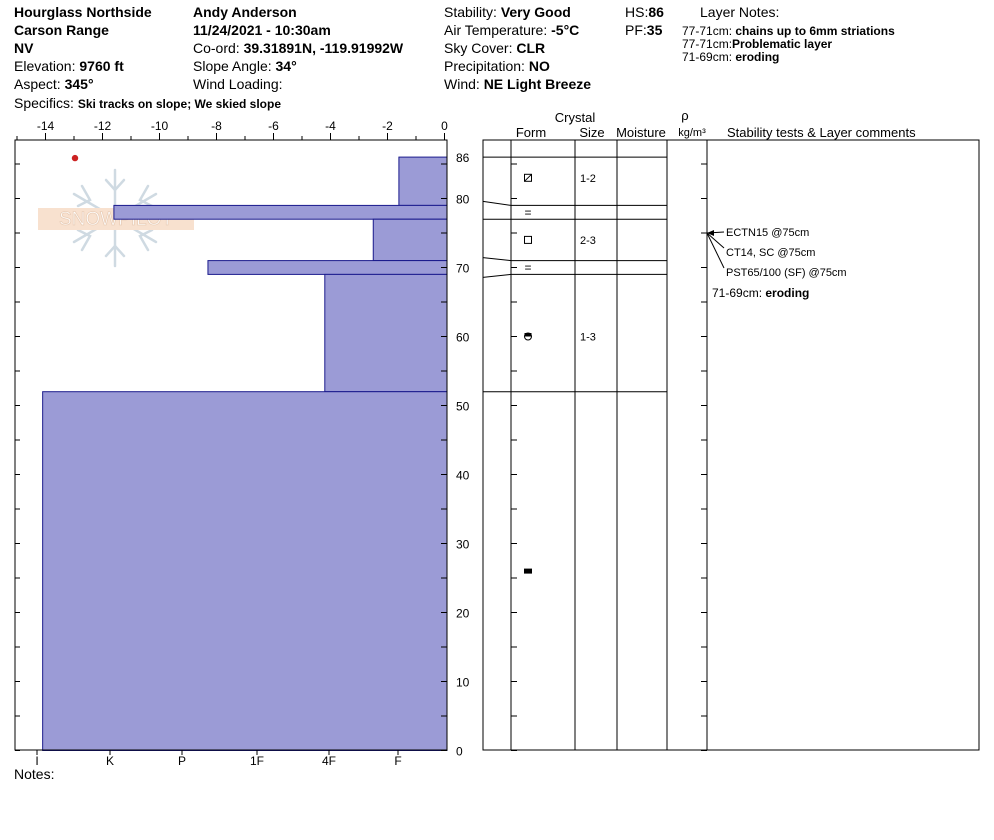 The image size is (994, 840). Describe the element at coordinates (101, 66) in the screenshot. I see `elevation-value: 9760 ft` at that location.